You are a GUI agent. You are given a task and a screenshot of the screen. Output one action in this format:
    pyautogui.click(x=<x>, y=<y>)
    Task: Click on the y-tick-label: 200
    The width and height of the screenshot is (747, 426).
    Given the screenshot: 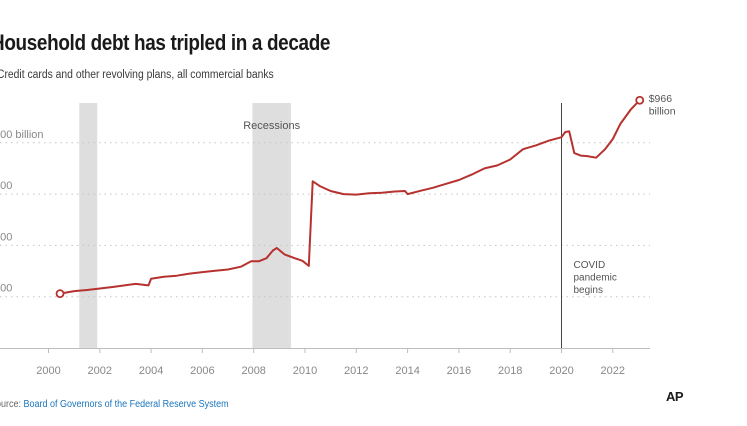 What is the action you would take?
    pyautogui.click(x=6, y=289)
    